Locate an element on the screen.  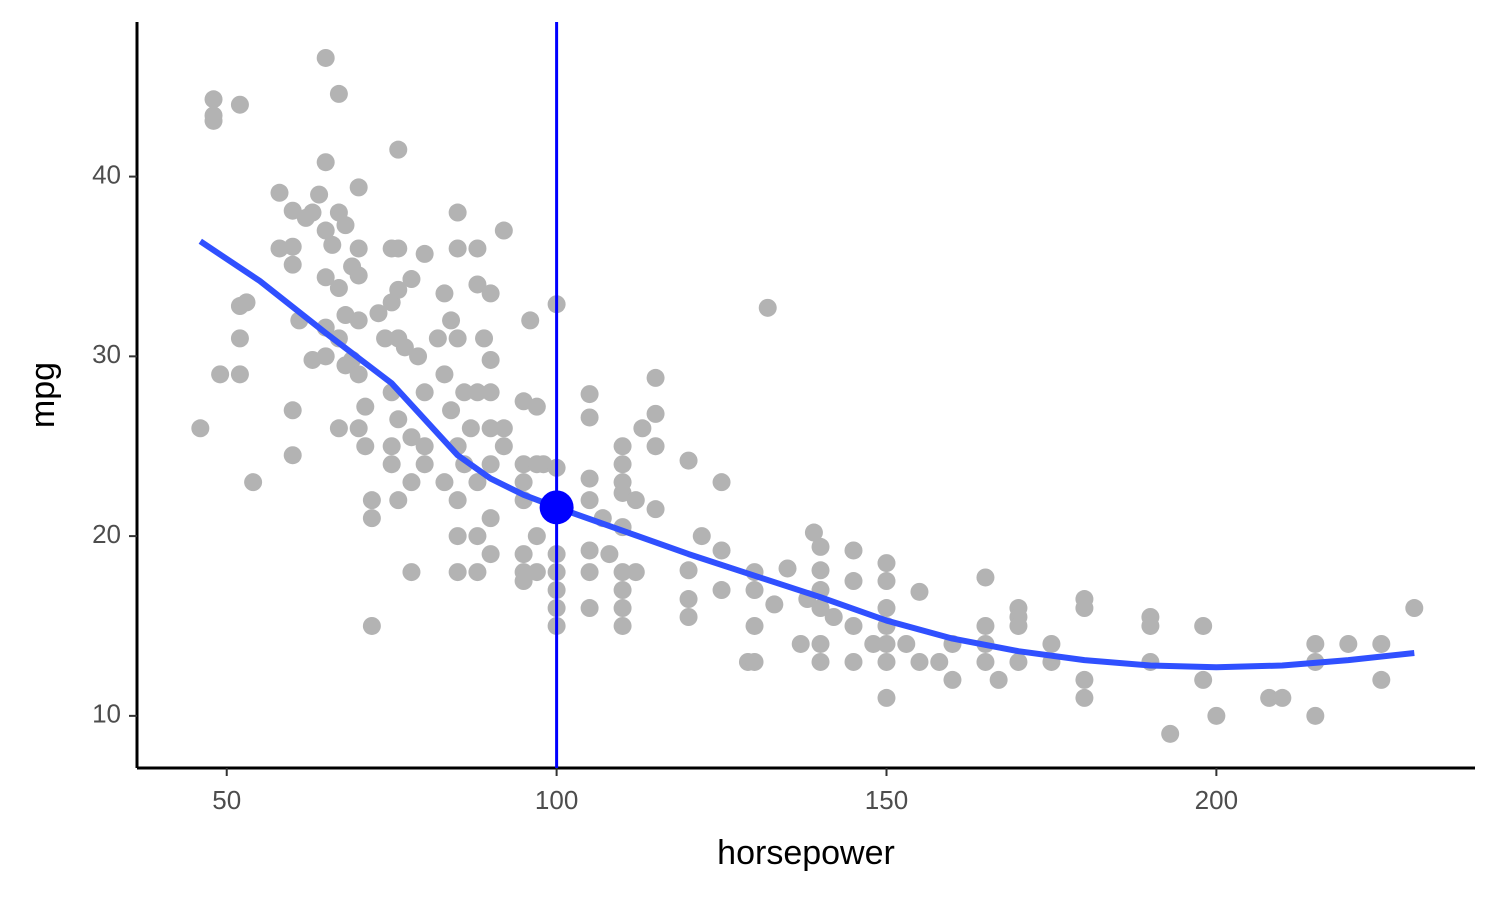
x-axis-title: horsepower is located at coordinates (806, 853).